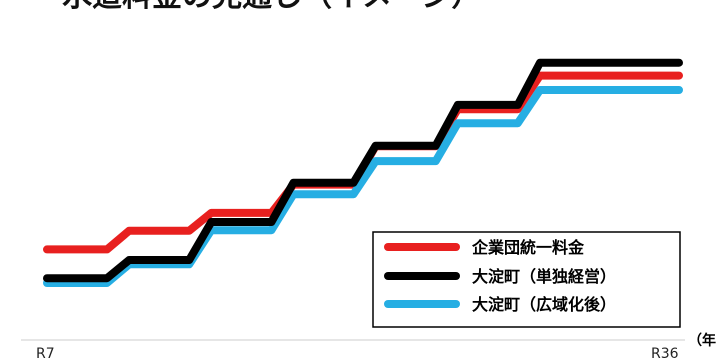 This screenshot has width=719, height=363. What do you see at coordinates (271, 7) in the screenshot?
I see `chart-title: 水道料金の見通し（イメージ）` at bounding box center [271, 7].